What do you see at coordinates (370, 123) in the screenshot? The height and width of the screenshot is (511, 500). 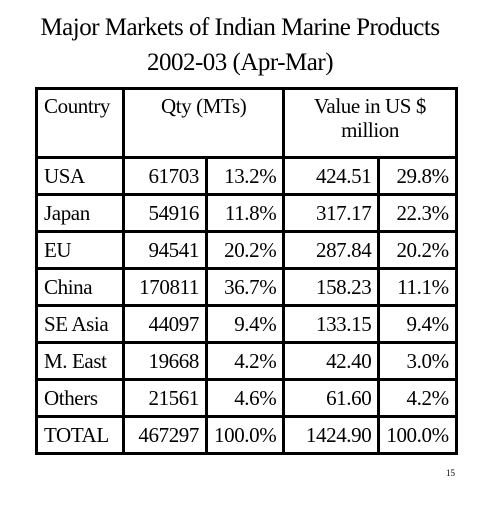 I see `header-cell: Value in US $ million` at bounding box center [370, 123].